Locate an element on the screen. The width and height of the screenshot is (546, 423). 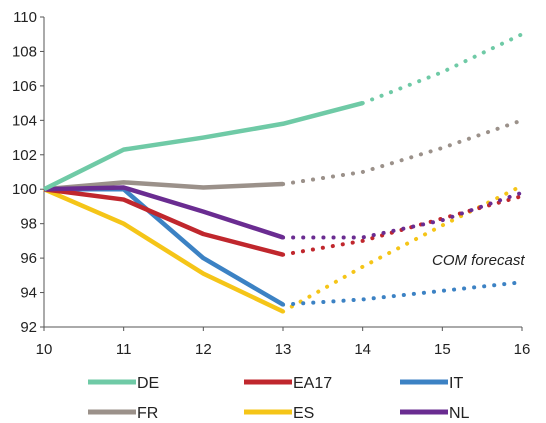
series-forecast-es is located at coordinates (402, 248).